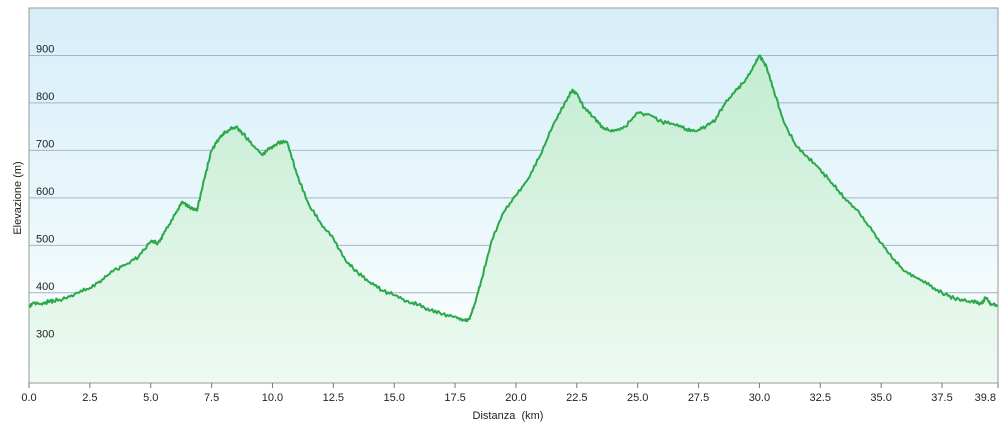 Image resolution: width=1005 pixels, height=430 pixels. What do you see at coordinates (45, 97) in the screenshot?
I see `y-tick-label: 800` at bounding box center [45, 97].